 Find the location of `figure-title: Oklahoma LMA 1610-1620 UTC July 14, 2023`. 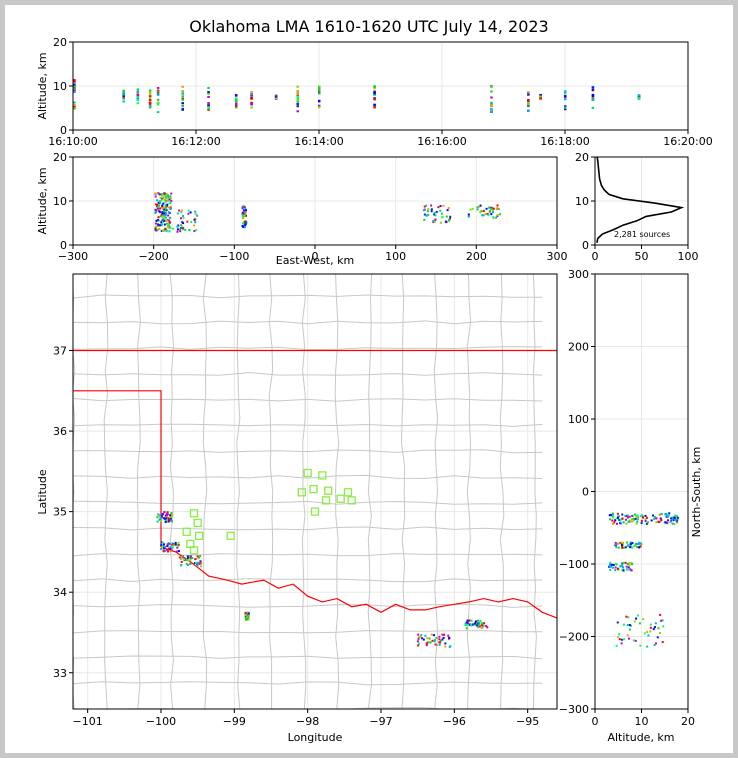

figure-title: Oklahoma LMA 1610-1620 UTC July 14, 2023 is located at coordinates (369, 26).